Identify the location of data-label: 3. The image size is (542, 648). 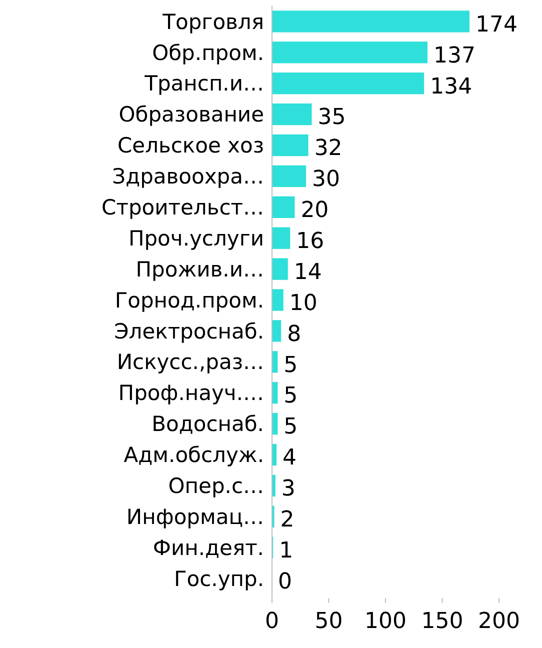
(288, 489).